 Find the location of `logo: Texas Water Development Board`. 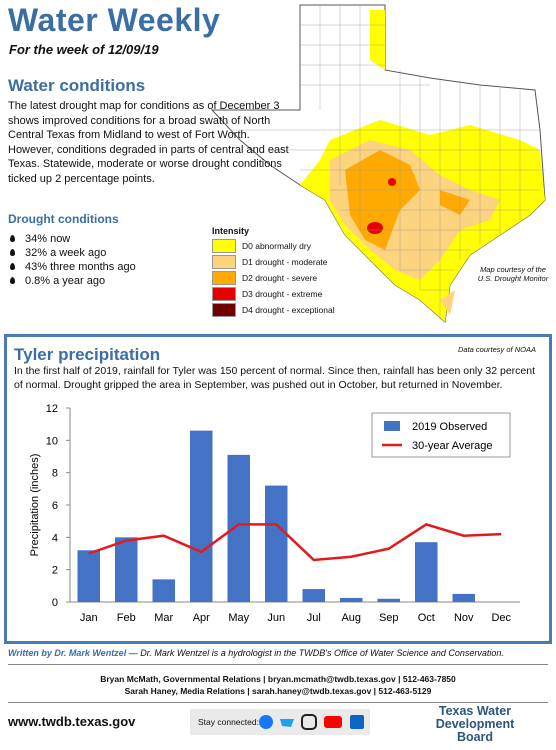

logo: Texas Water Development Board is located at coordinates (475, 724).